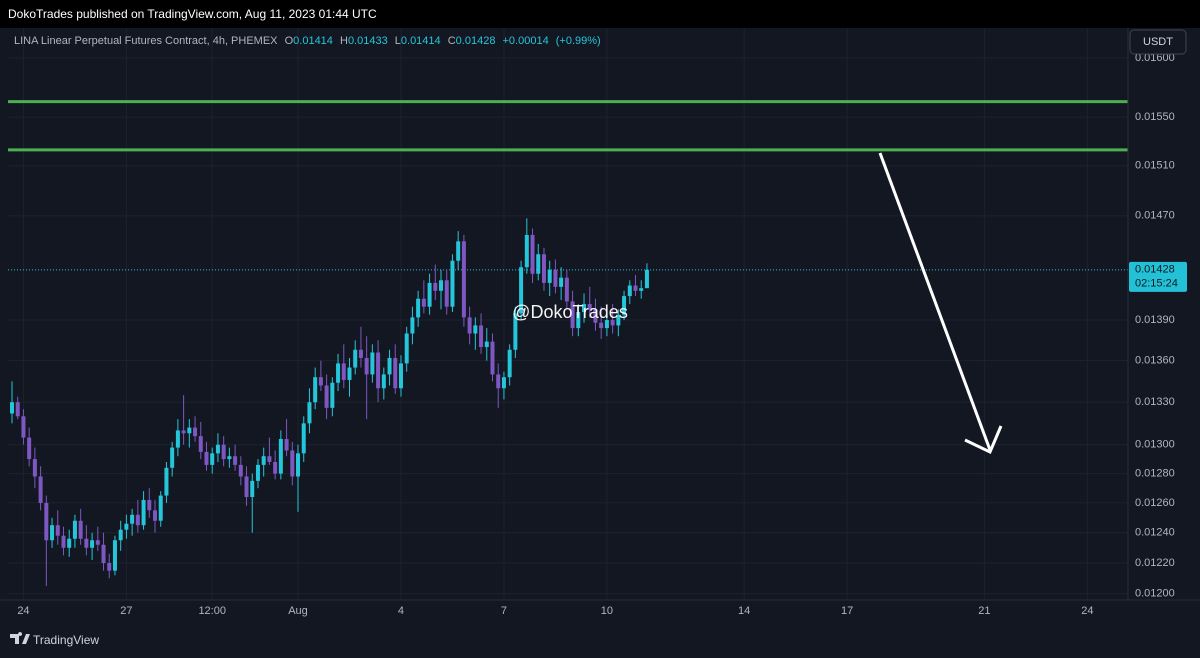 The height and width of the screenshot is (658, 1200). I want to click on y-tick-label: 0.01510, so click(1155, 166).